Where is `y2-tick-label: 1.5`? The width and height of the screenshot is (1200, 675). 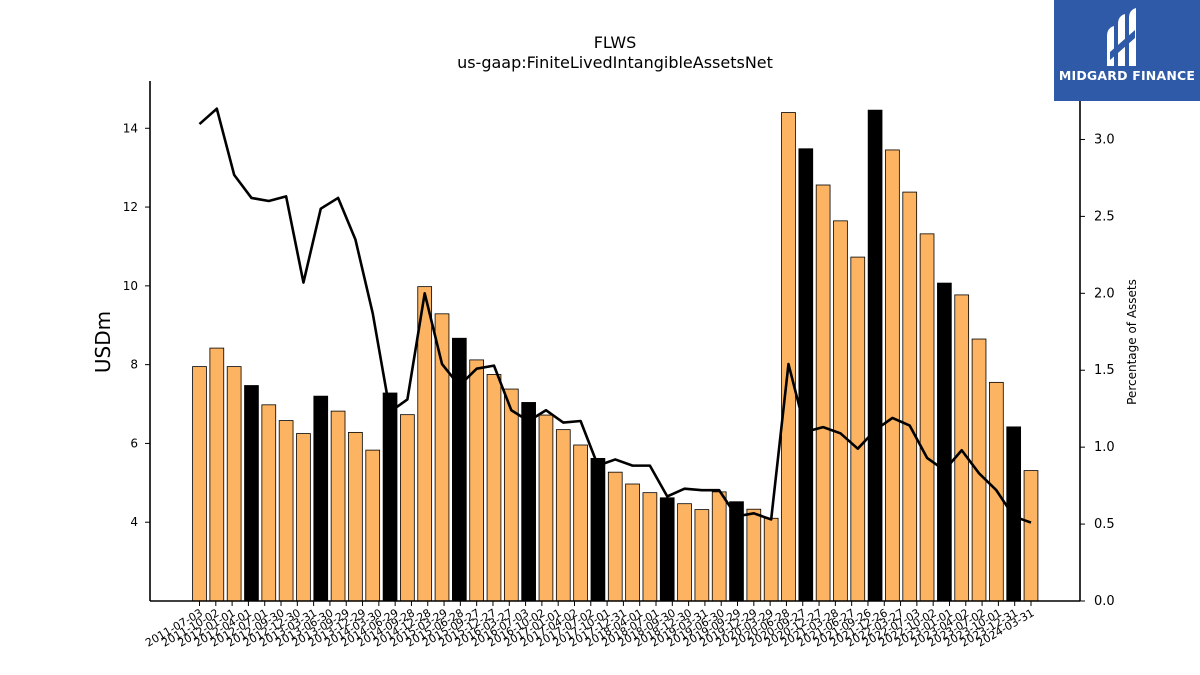
y2-tick-label: 1.5 is located at coordinates (1104, 370).